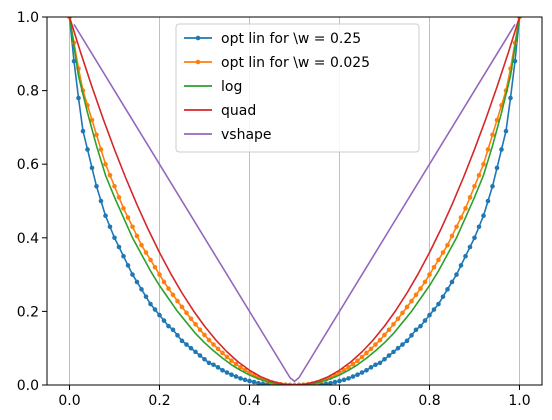 The image size is (552, 420). I want to click on legend-label: vshape, so click(246, 135).